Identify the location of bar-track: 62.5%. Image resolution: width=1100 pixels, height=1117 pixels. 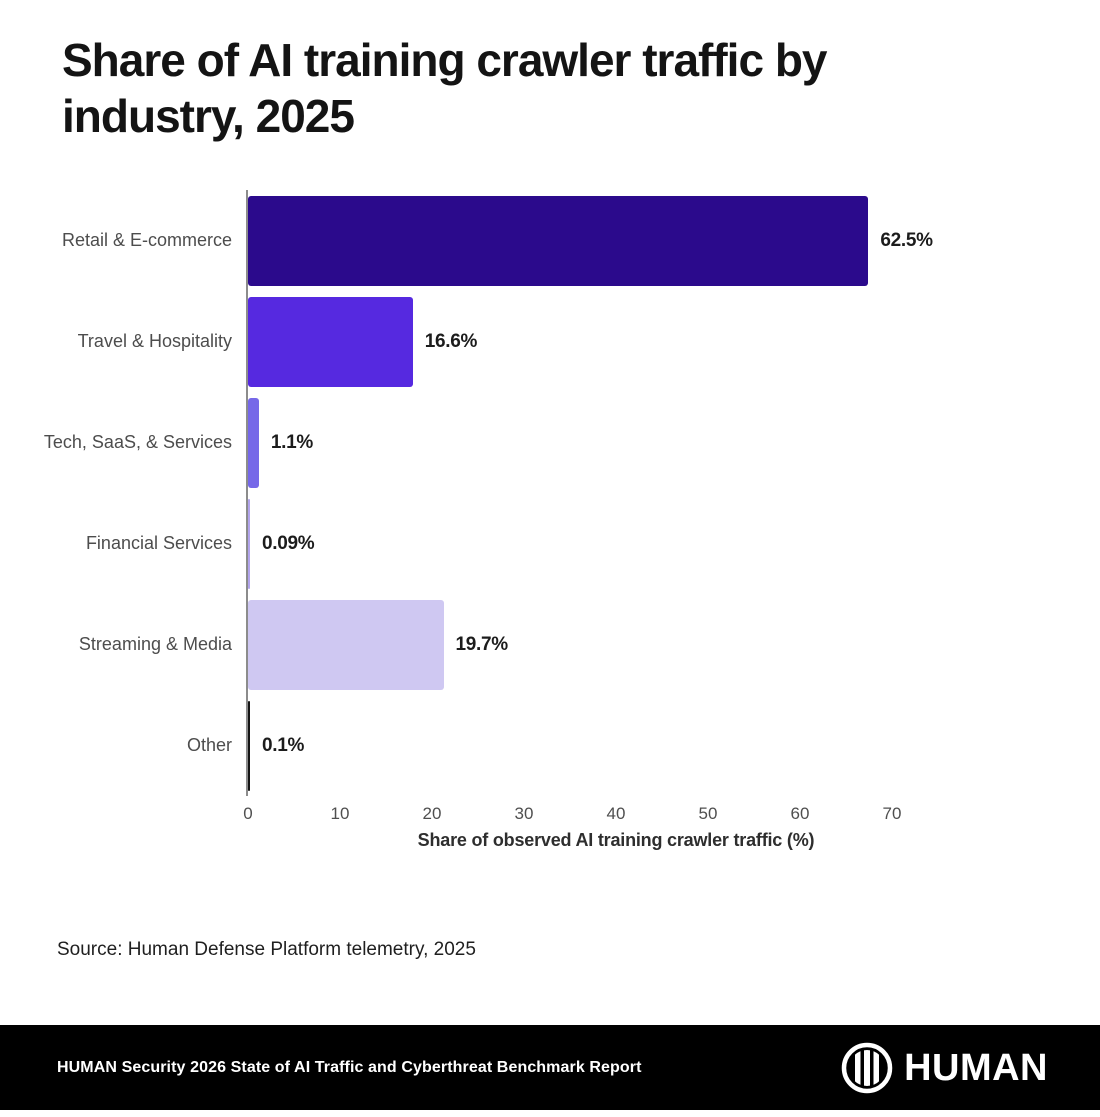
(644, 241).